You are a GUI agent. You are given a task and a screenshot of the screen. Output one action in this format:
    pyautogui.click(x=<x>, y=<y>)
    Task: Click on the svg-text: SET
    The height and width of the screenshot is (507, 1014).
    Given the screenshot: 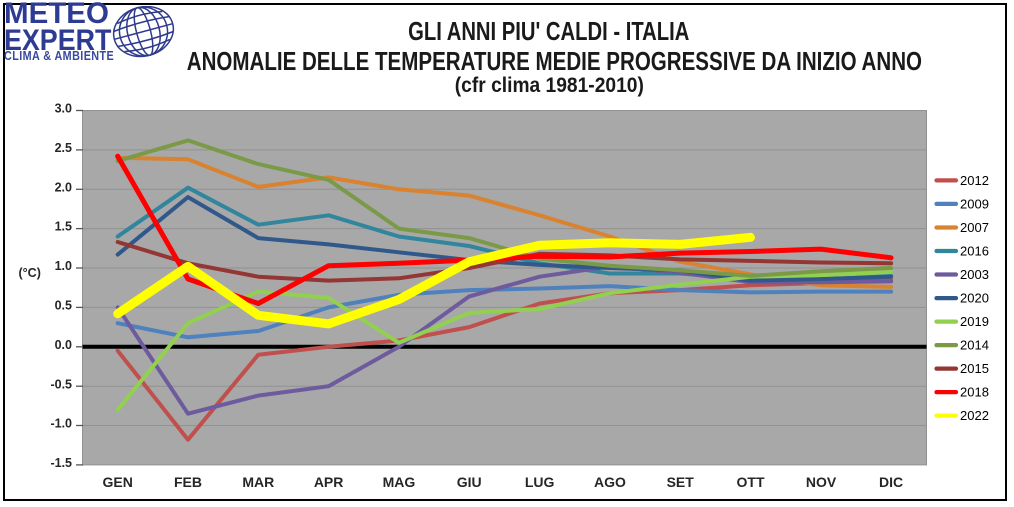 What is the action you would take?
    pyautogui.click(x=681, y=482)
    